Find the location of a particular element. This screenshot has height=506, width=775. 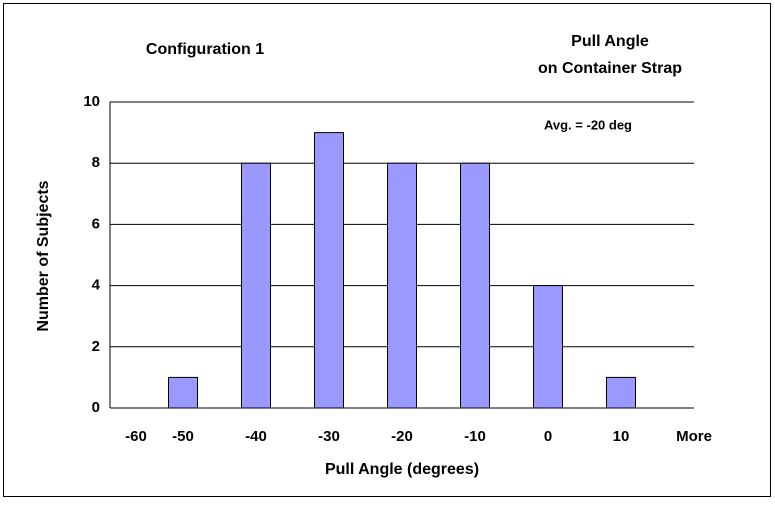

x-tick-label: -10 is located at coordinates (475, 436).